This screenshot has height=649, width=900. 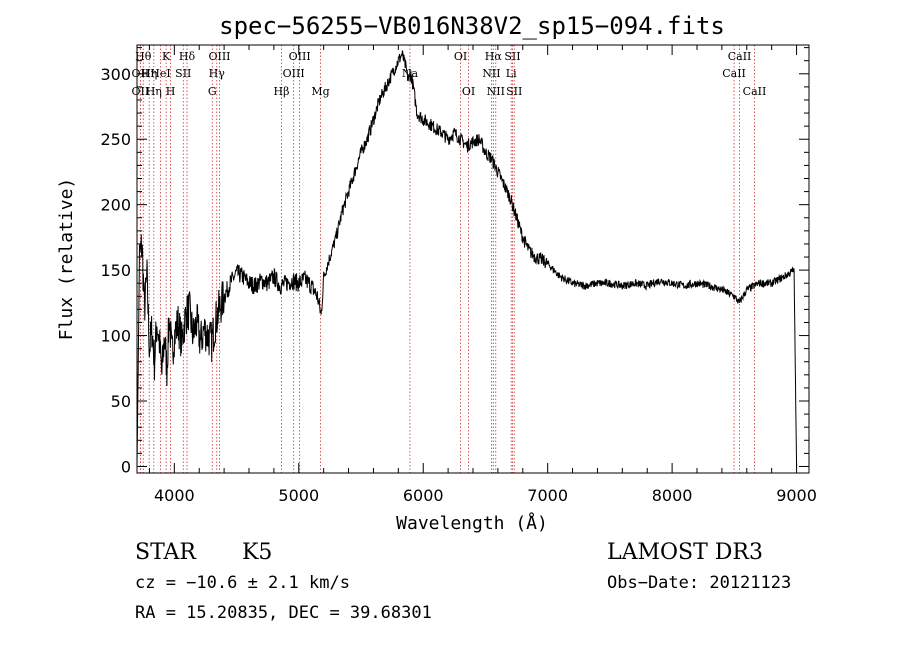 I want to click on x-tick-label: 4000, so click(x=174, y=495).